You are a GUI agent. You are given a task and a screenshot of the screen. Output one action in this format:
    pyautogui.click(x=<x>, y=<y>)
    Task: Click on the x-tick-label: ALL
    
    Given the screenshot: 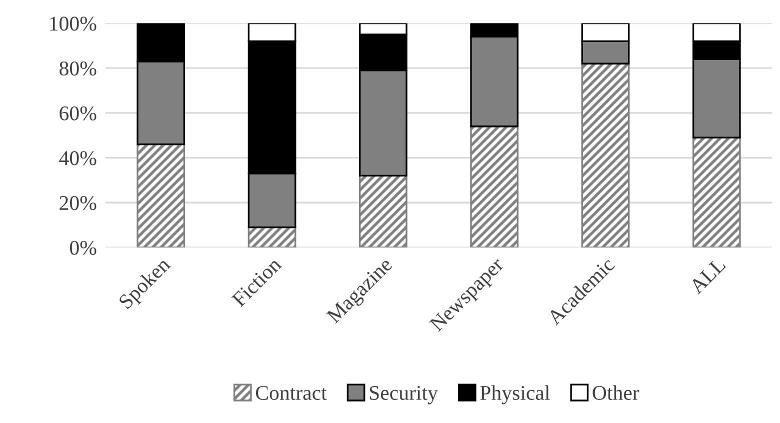 What is the action you would take?
    pyautogui.click(x=707, y=275)
    